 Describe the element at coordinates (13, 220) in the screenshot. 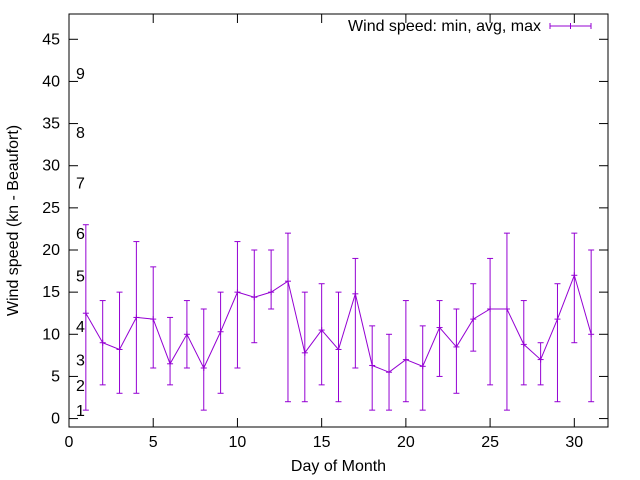

I see `y-axis-title: Wind speed (kn - Beaufort)` at that location.